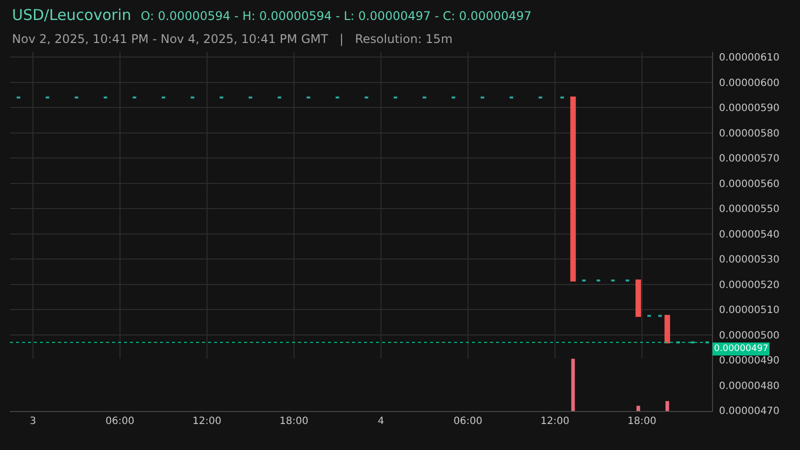  I want to click on y-tick-label: 0.00000490, so click(749, 361).